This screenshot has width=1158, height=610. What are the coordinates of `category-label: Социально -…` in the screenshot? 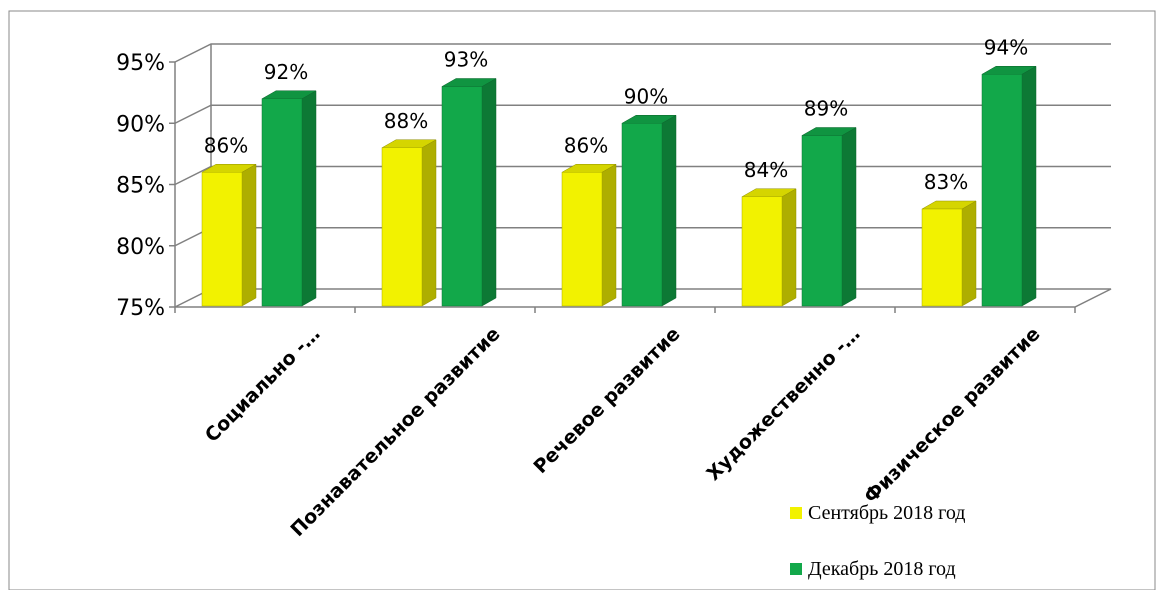 It's located at (263, 385).